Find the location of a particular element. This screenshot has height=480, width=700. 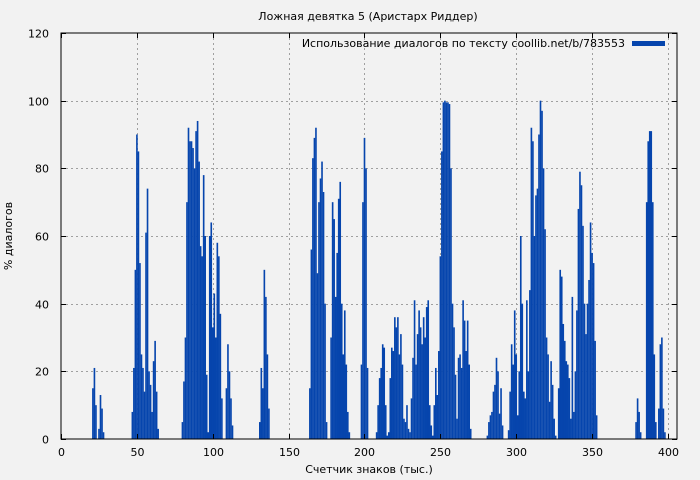

x-tick-label: 50 is located at coordinates (138, 452).